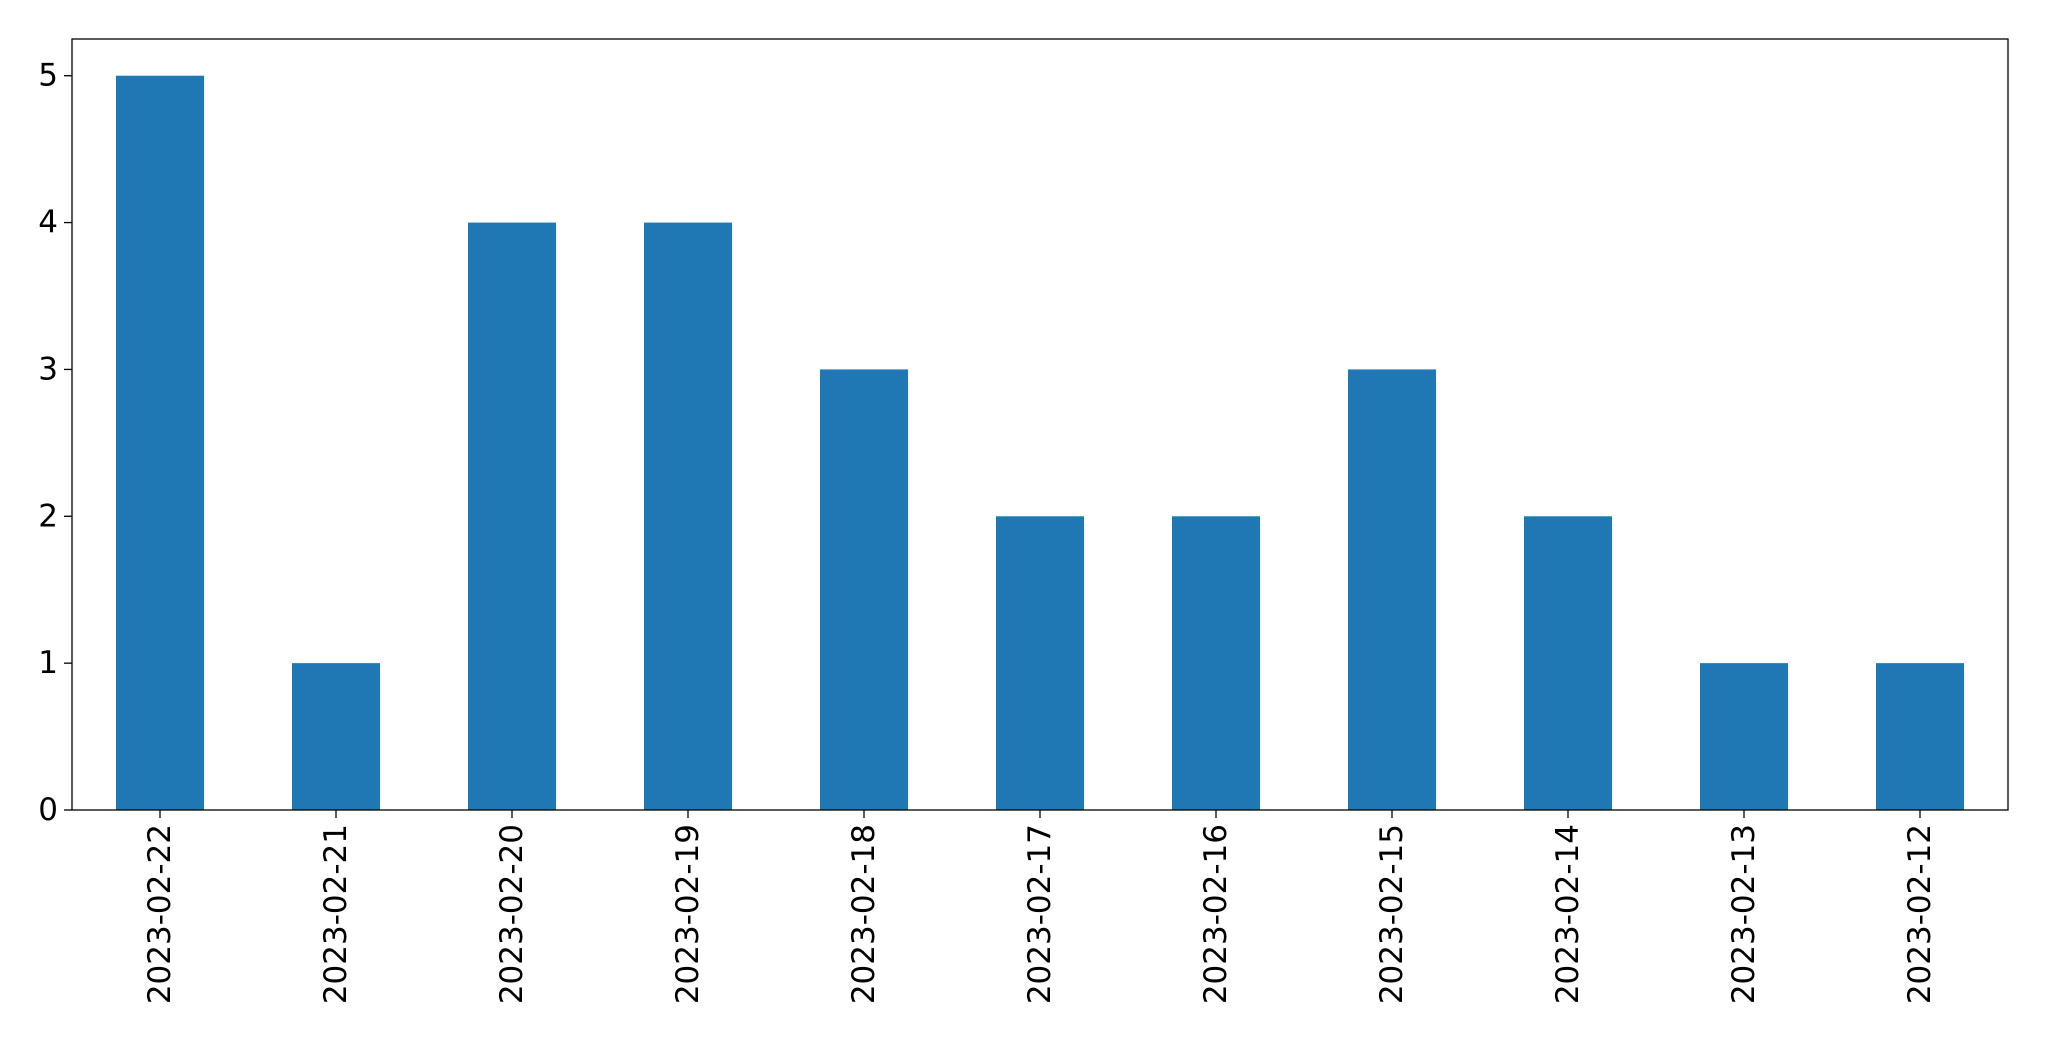  I want to click on x-tick-label: 2023-02-12, so click(1920, 914).